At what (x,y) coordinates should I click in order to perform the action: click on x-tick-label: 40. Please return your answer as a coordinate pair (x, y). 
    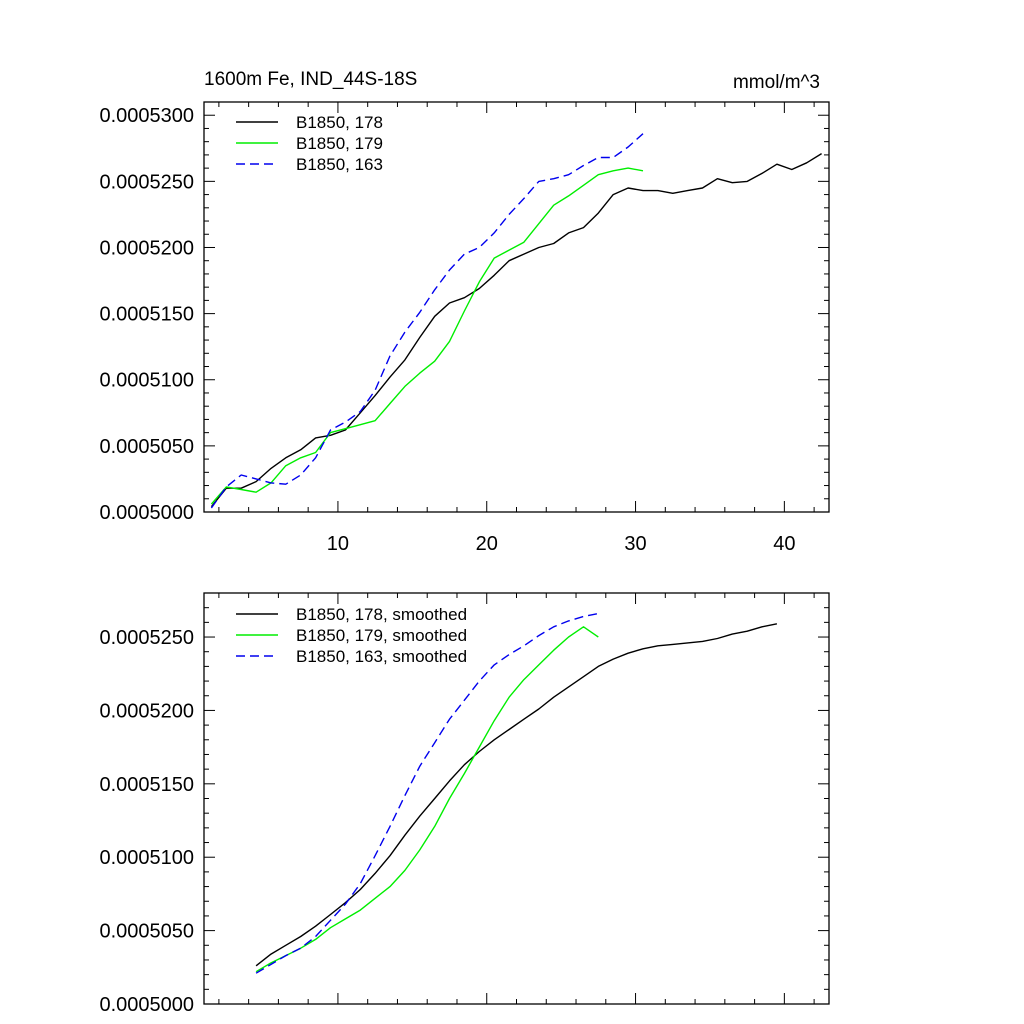
    Looking at the image, I should click on (784, 544).